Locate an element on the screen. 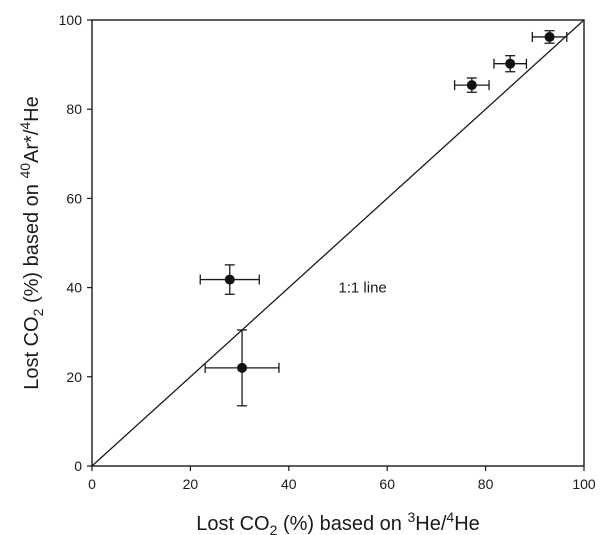 This screenshot has width=604, height=535. y-axis-title-sup1: 40 is located at coordinates (25, 171).